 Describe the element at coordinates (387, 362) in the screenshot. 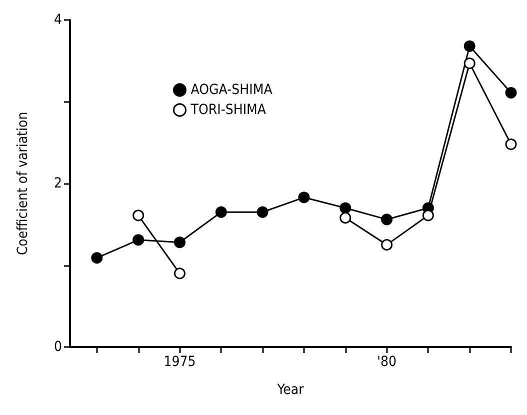

I see `x-tick-label: '80` at that location.